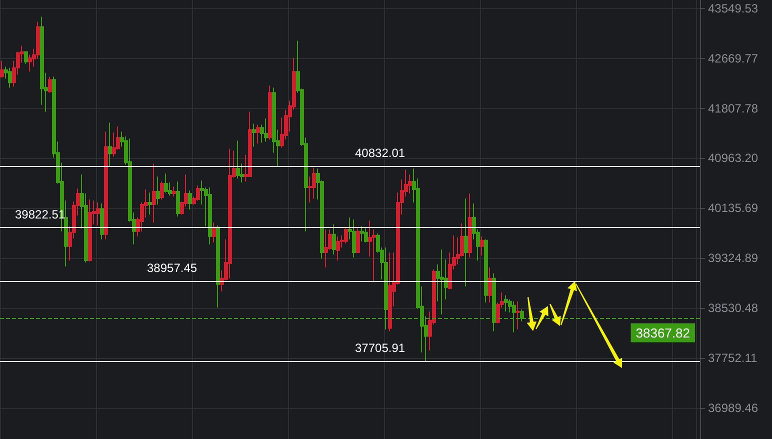 This screenshot has width=772, height=439. Describe the element at coordinates (733, 58) in the screenshot. I see `y-tick-label: 42669.77` at that location.